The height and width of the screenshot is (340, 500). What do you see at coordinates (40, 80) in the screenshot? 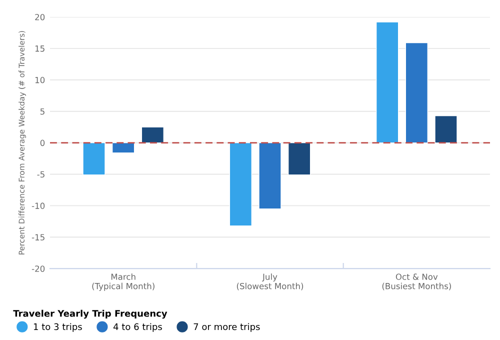
I see `y-tick-label: 10` at bounding box center [40, 80].